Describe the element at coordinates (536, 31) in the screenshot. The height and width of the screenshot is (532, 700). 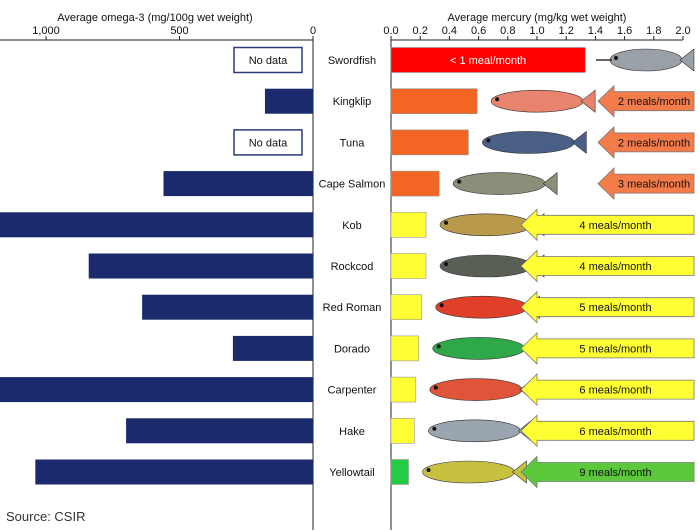
I see `mercury-tick-label: 1.0` at that location.